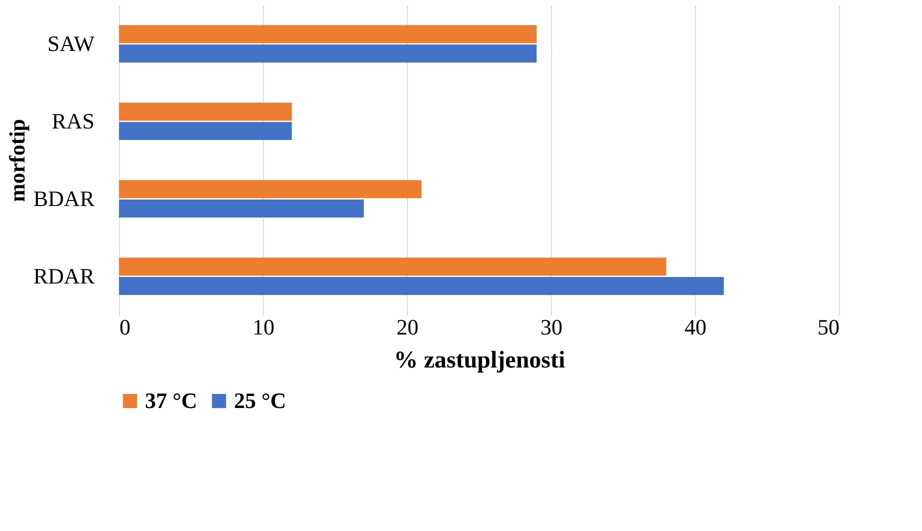 This screenshot has height=531, width=922. Describe the element at coordinates (263, 327) in the screenshot. I see `x-tick-label: 10` at that location.